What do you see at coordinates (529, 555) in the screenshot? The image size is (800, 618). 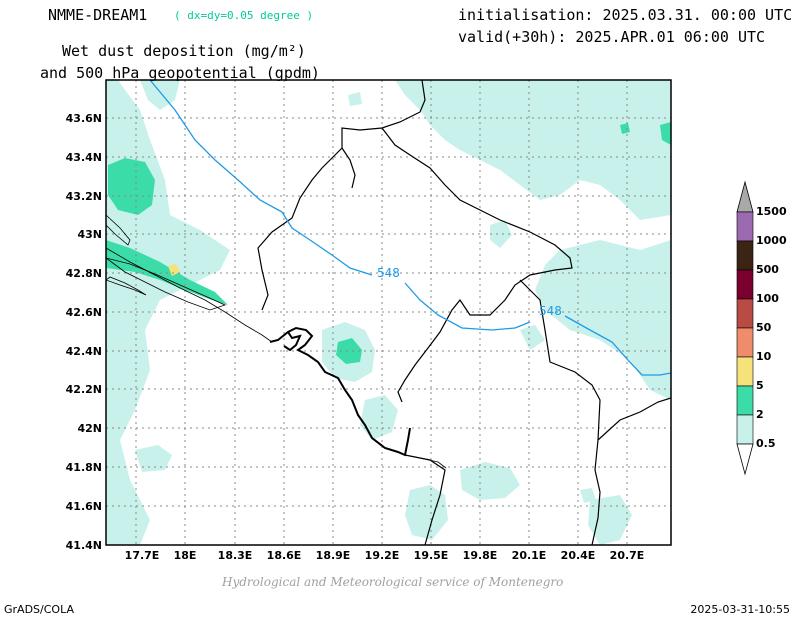 I see `lon-label: 20.1E` at bounding box center [529, 555].